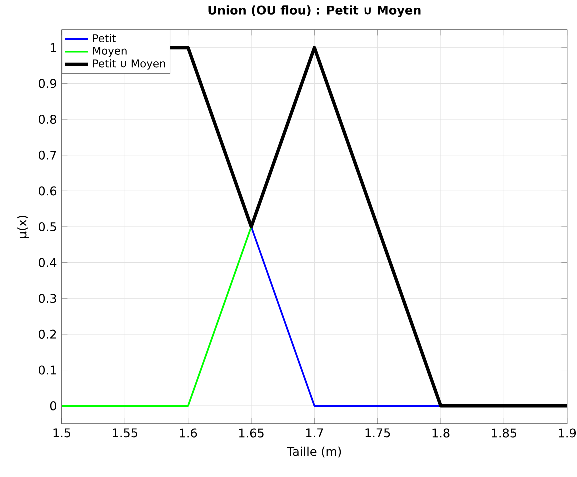 The height and width of the screenshot is (477, 577). What do you see at coordinates (47, 119) in the screenshot?
I see `y-tick-label: 0.8` at bounding box center [47, 119].